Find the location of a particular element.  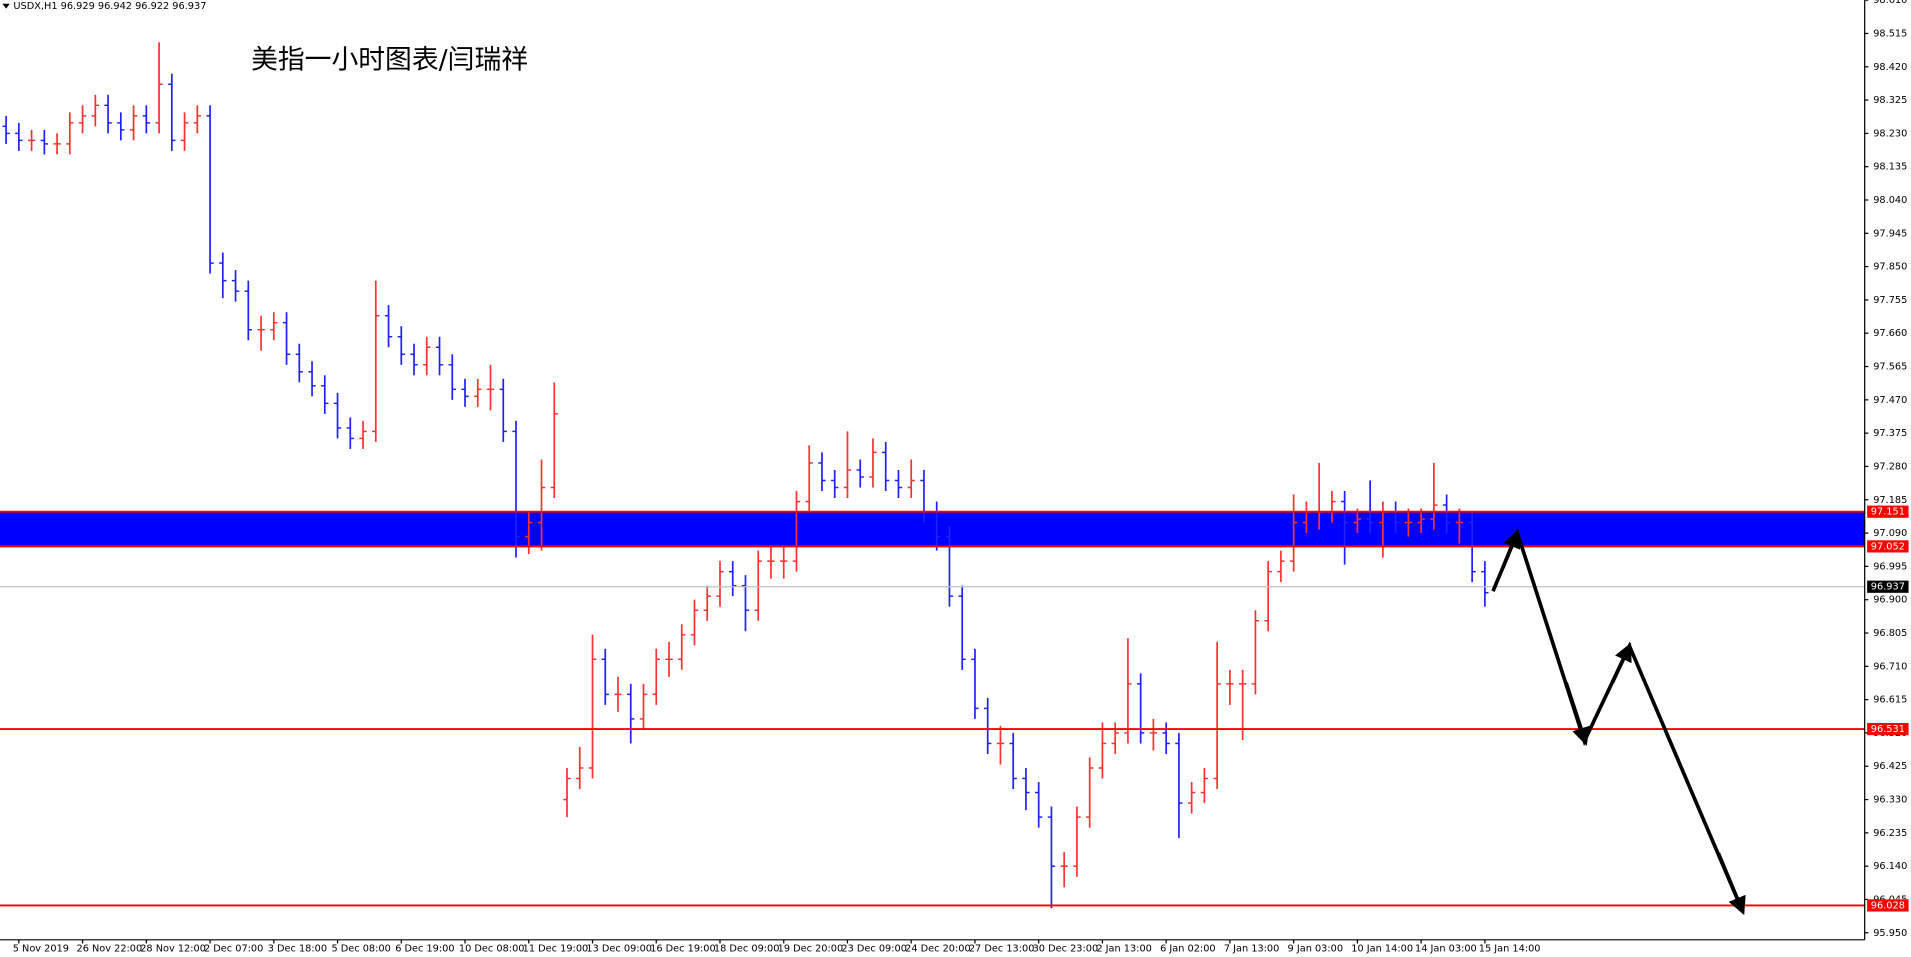

chart-title: 美指一小时图表/闫瑞祥 is located at coordinates (389, 60).